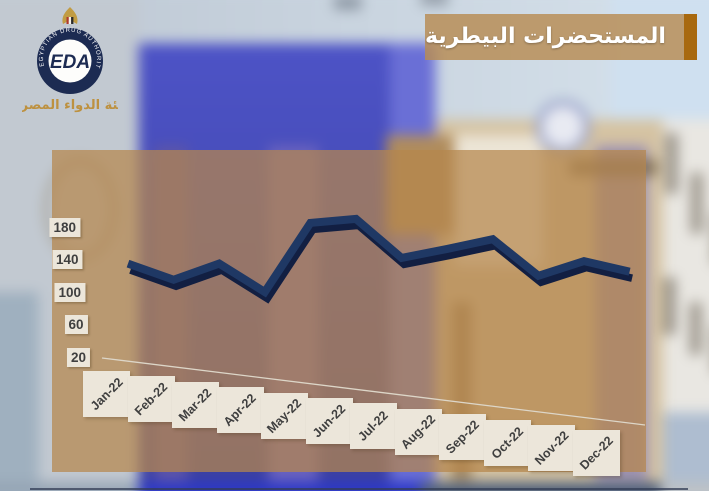  I want to click on logo-acronym: EDA, so click(70, 62).